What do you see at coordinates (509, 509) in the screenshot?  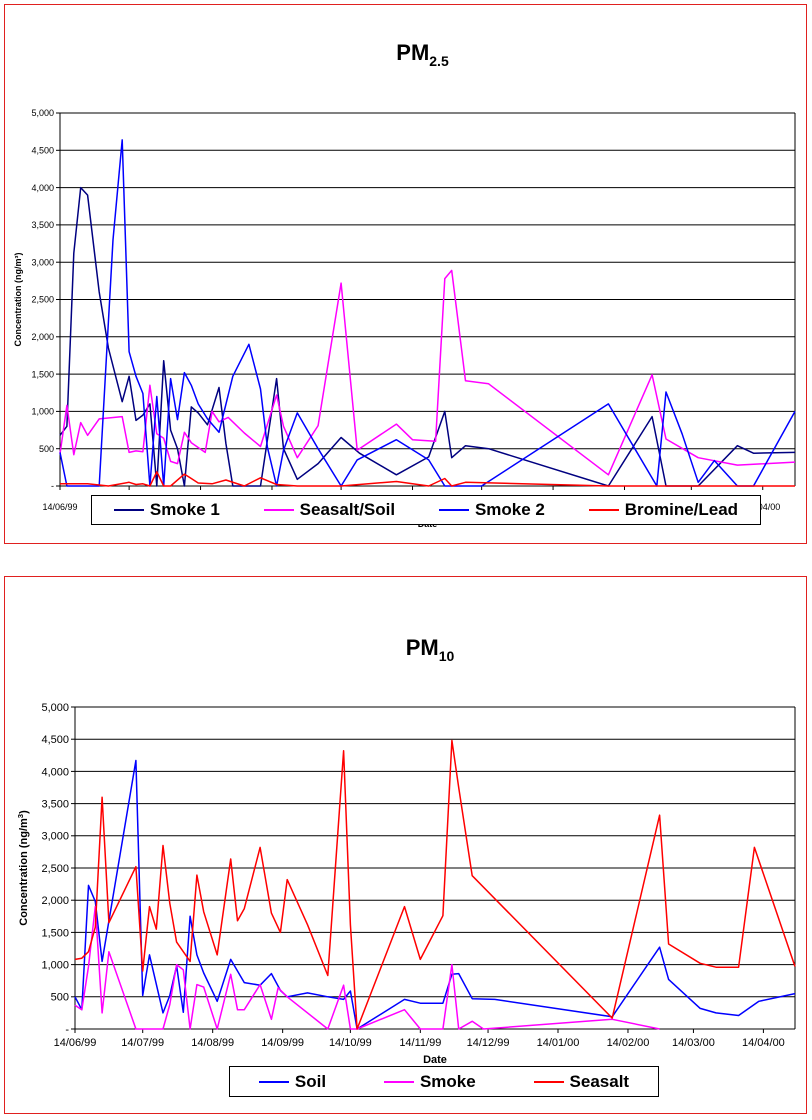 I see `legend-label: Smoke 2` at bounding box center [509, 509].